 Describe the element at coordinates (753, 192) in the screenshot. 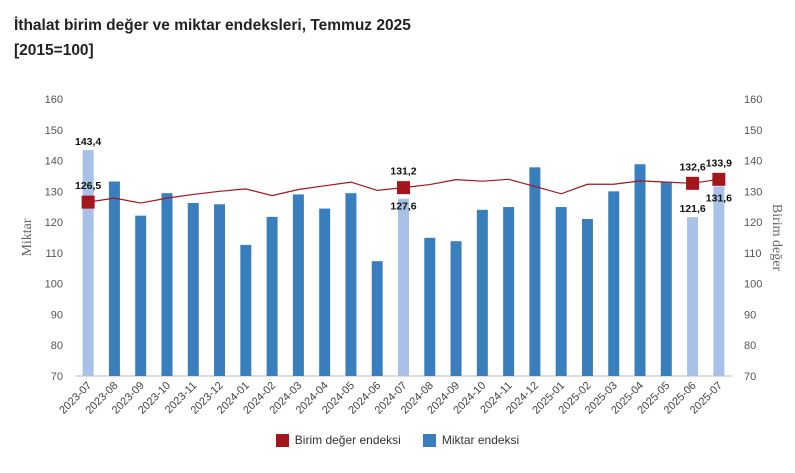

I see `y-right-tick-label: 130` at that location.